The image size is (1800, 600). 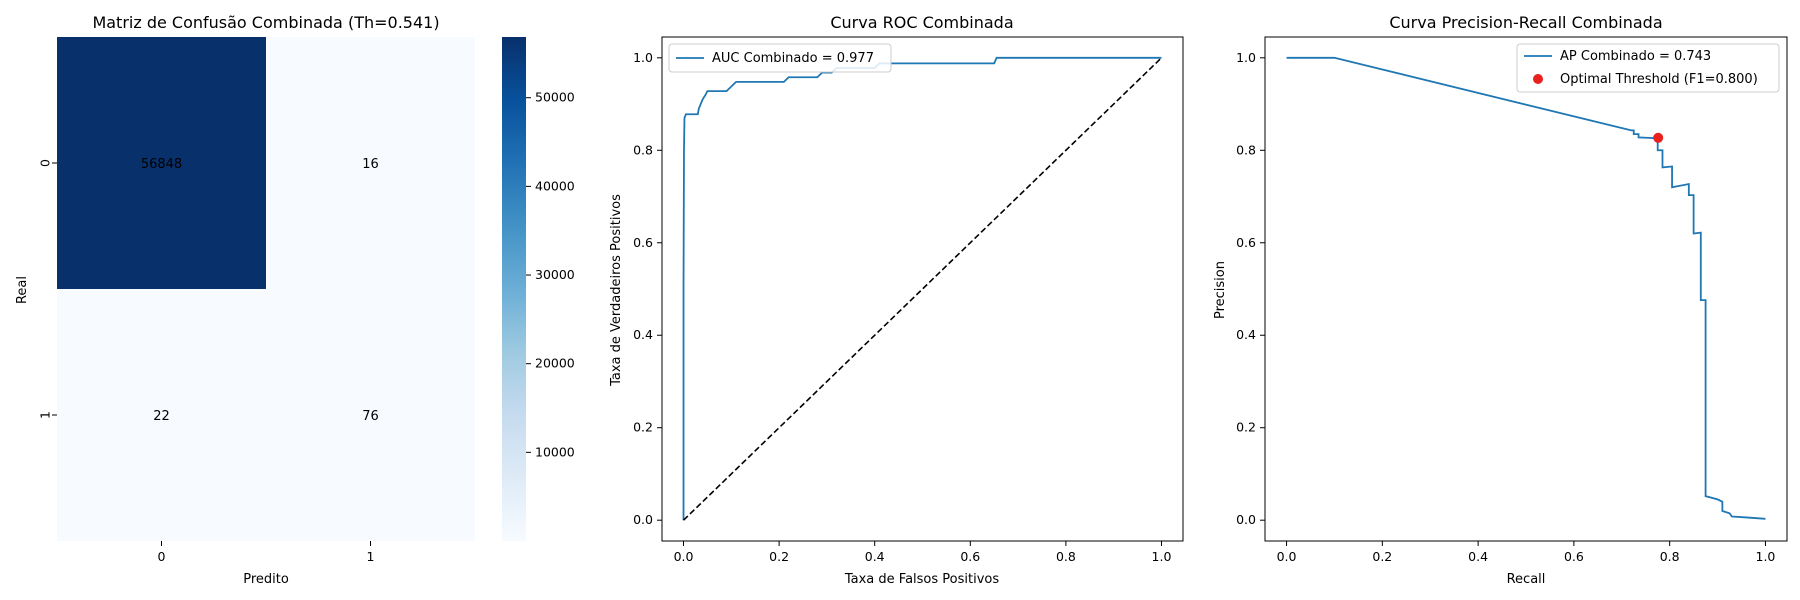 What do you see at coordinates (643, 57) in the screenshot?
I see `roc-ytick-label: 1.0` at bounding box center [643, 57].